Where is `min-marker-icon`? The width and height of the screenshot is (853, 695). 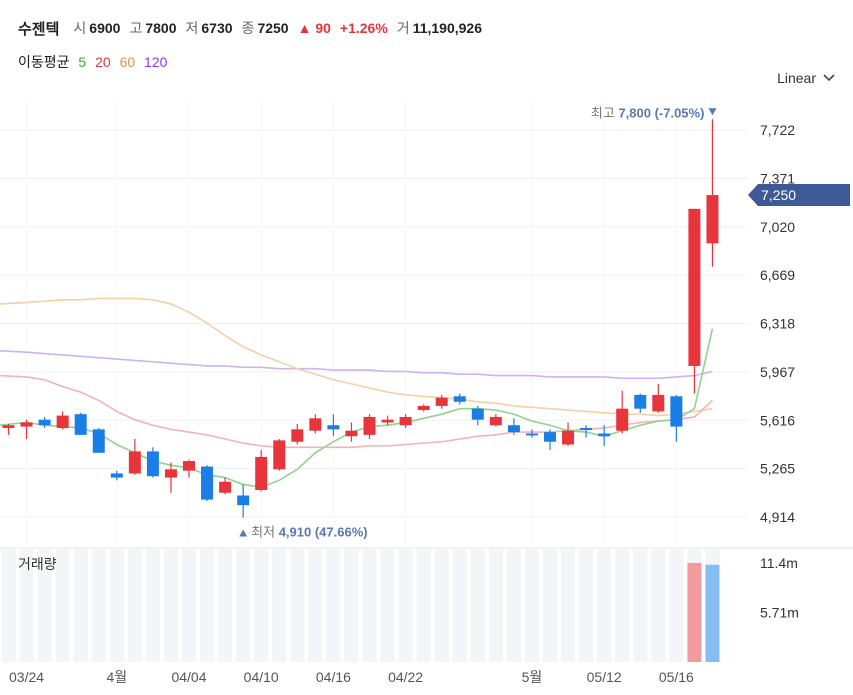
min-marker-icon is located at coordinates (243, 533).